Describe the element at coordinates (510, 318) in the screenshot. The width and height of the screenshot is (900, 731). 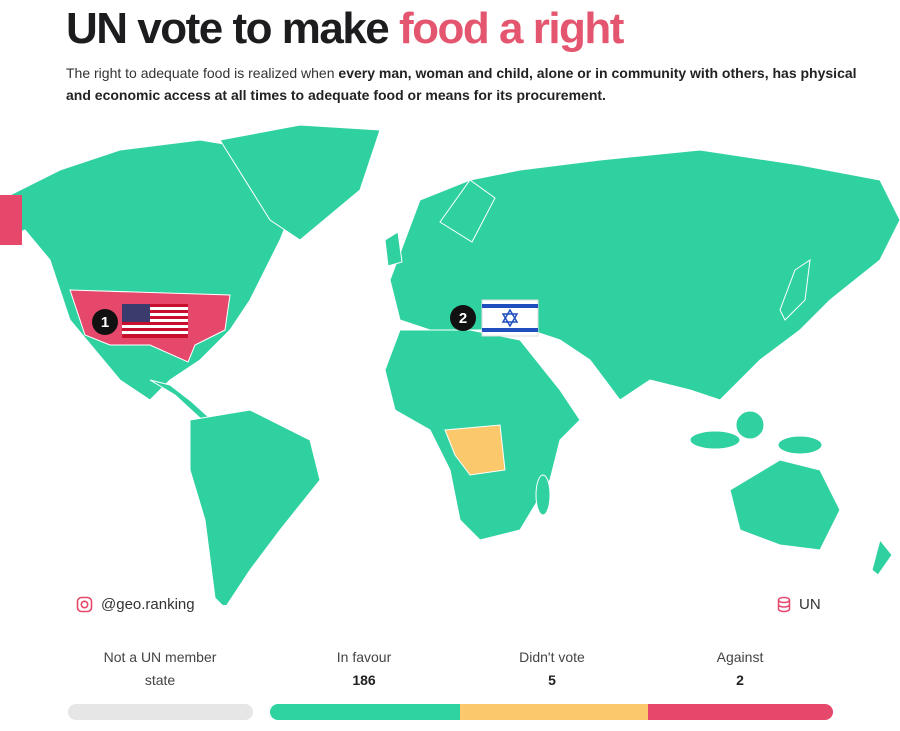
I see `israel-flag` at that location.